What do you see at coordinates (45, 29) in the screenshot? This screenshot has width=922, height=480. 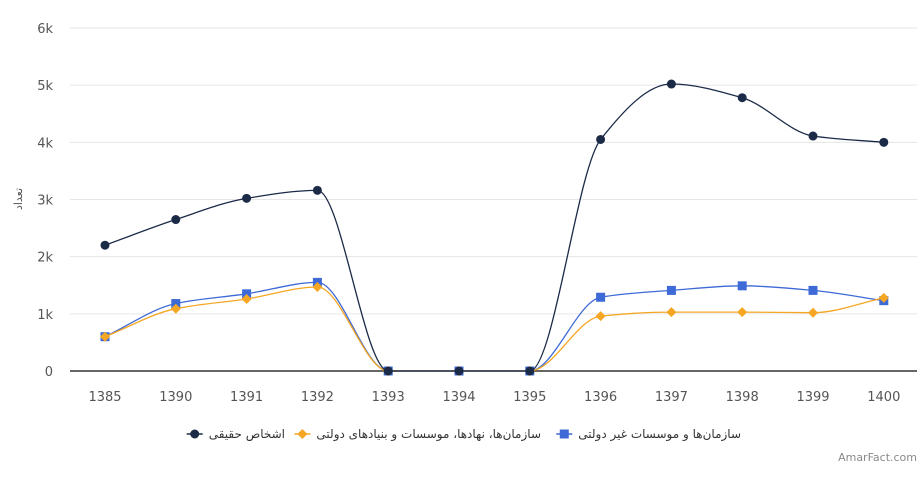 I see `y-tick-label: 6k` at bounding box center [45, 29].